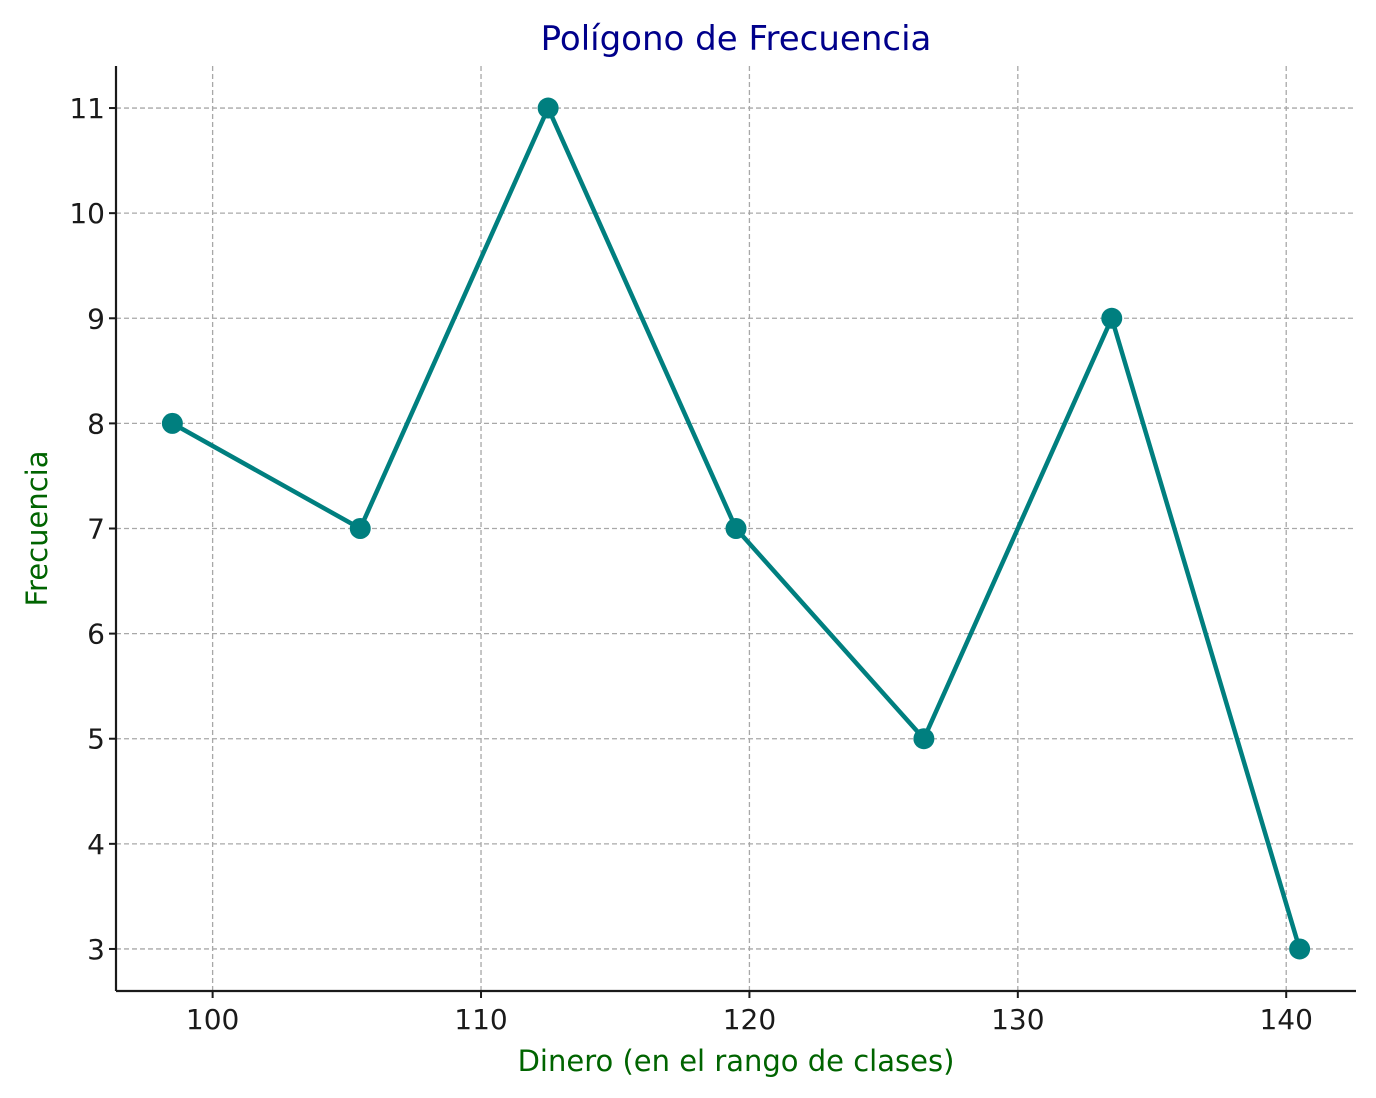 Image resolution: width=1376 pixels, height=1098 pixels. What do you see at coordinates (96, 634) in the screenshot?
I see `y-tick-label: 6` at bounding box center [96, 634].